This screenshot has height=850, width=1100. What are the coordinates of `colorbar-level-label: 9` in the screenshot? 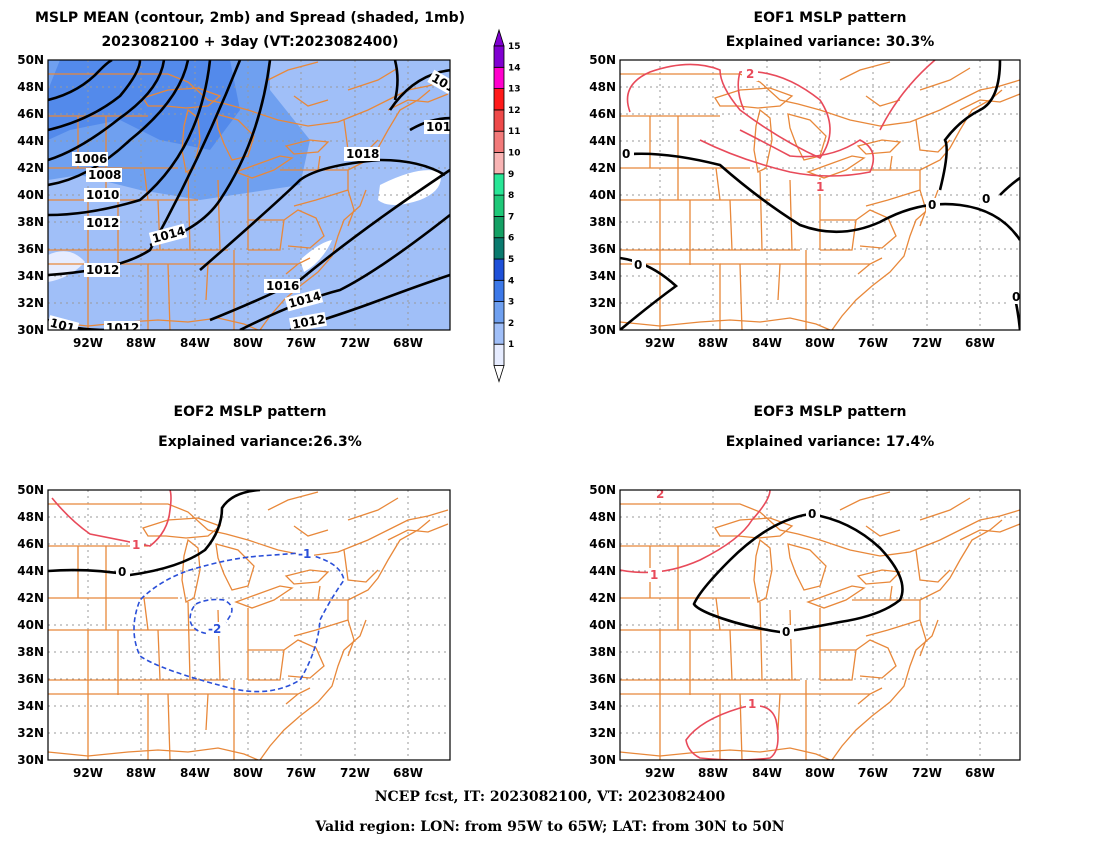 It's located at (511, 175).